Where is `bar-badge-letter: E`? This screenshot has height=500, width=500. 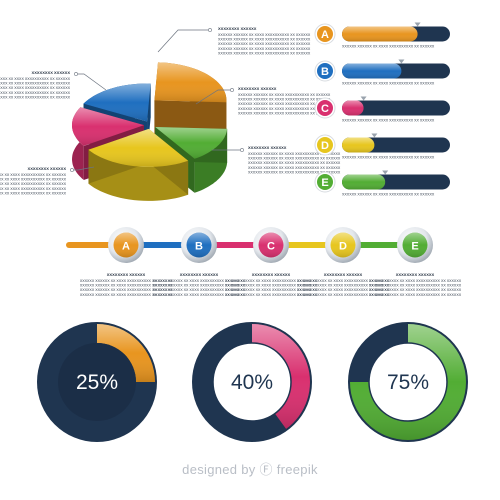
bar-badge-letter: E is located at coordinates (324, 183).